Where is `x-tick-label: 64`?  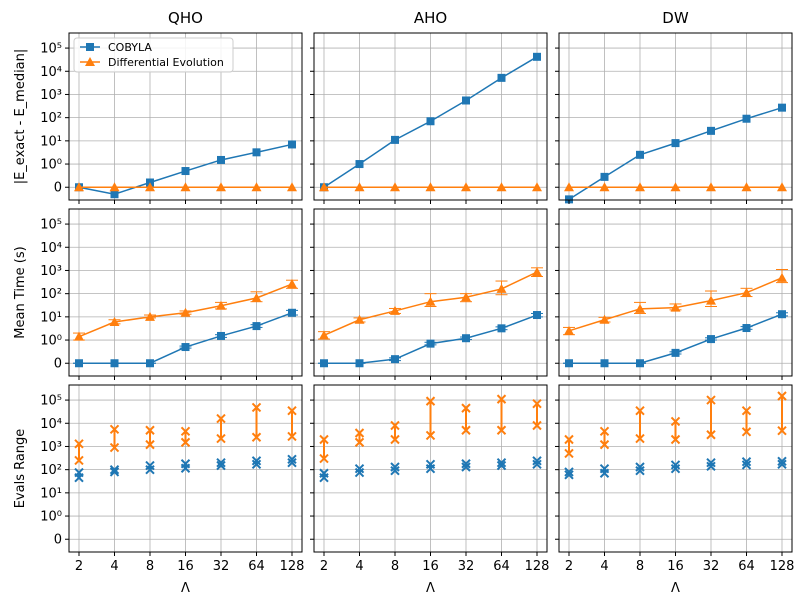 x-tick-label: 64 is located at coordinates (501, 566).